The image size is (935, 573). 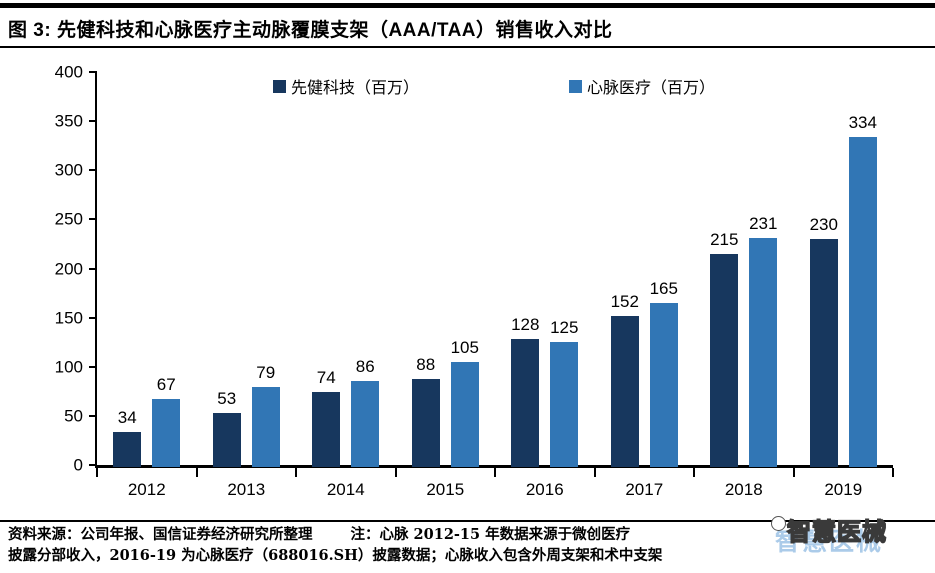 What do you see at coordinates (68, 121) in the screenshot?
I see `y-tick-label: 350` at bounding box center [68, 121].